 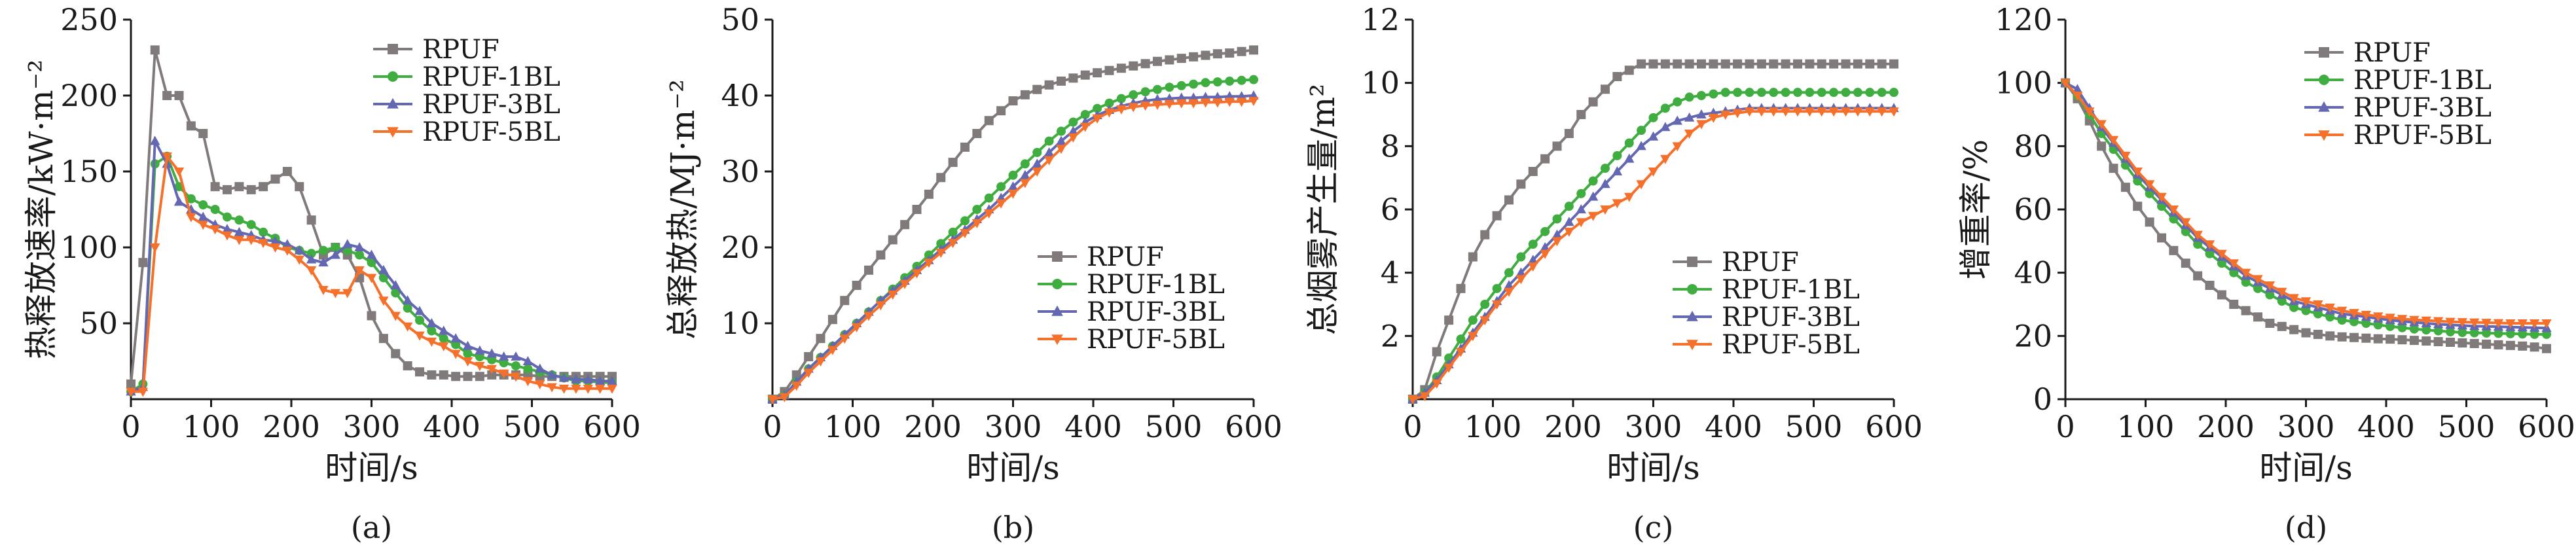 What do you see at coordinates (1791, 290) in the screenshot?
I see `legend-label: RPUF-1BL` at bounding box center [1791, 290].